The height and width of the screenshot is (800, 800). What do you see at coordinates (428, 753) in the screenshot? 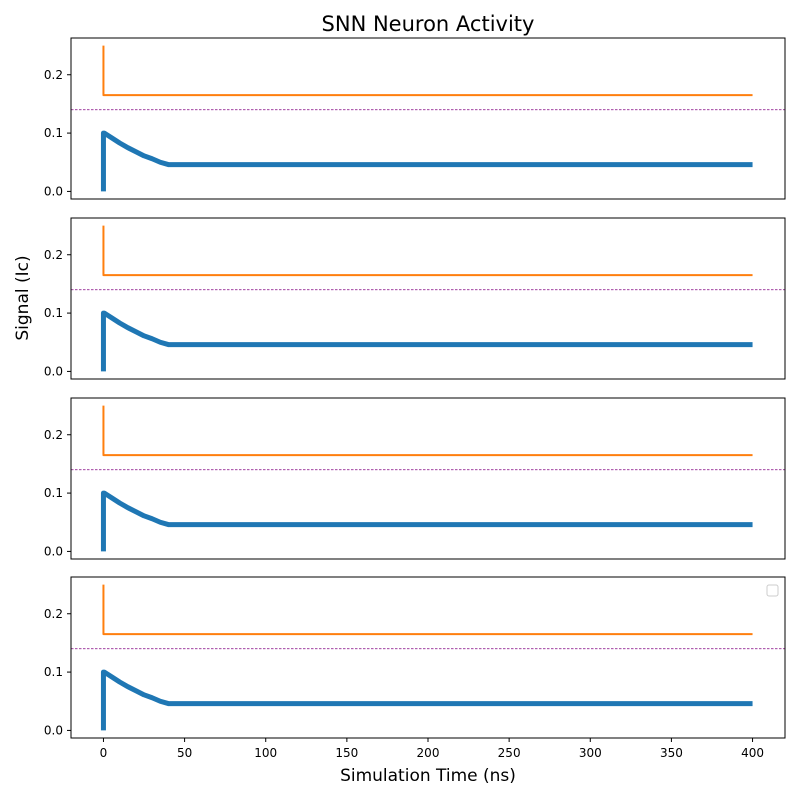
I see `x-tick-label: 200` at bounding box center [428, 753].